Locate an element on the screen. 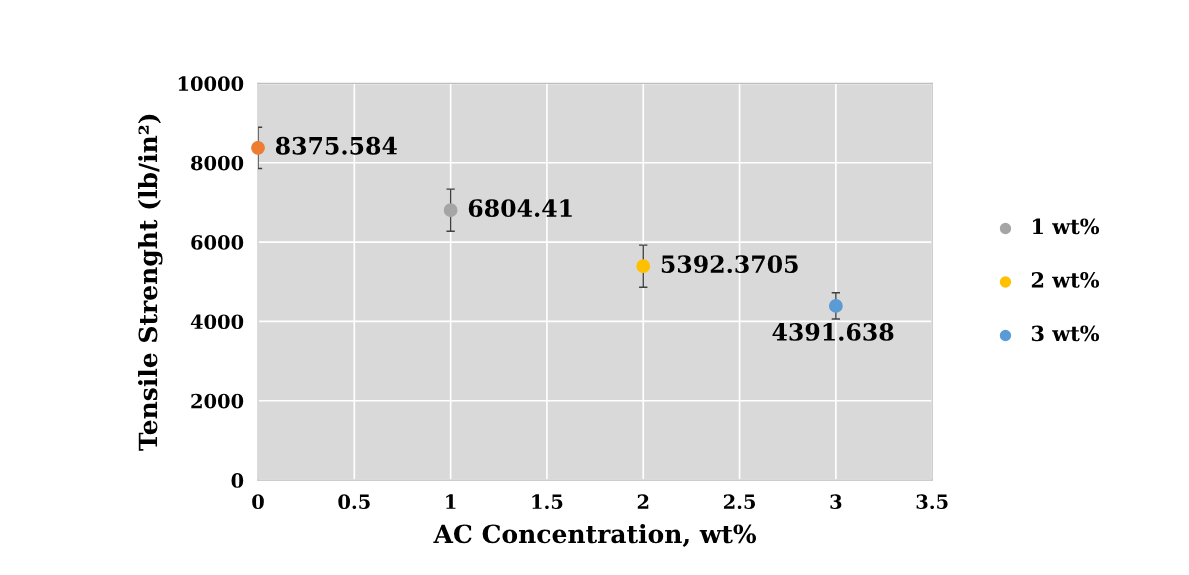 The width and height of the screenshot is (1189, 575). y-tick-label: 8000 is located at coordinates (217, 163).